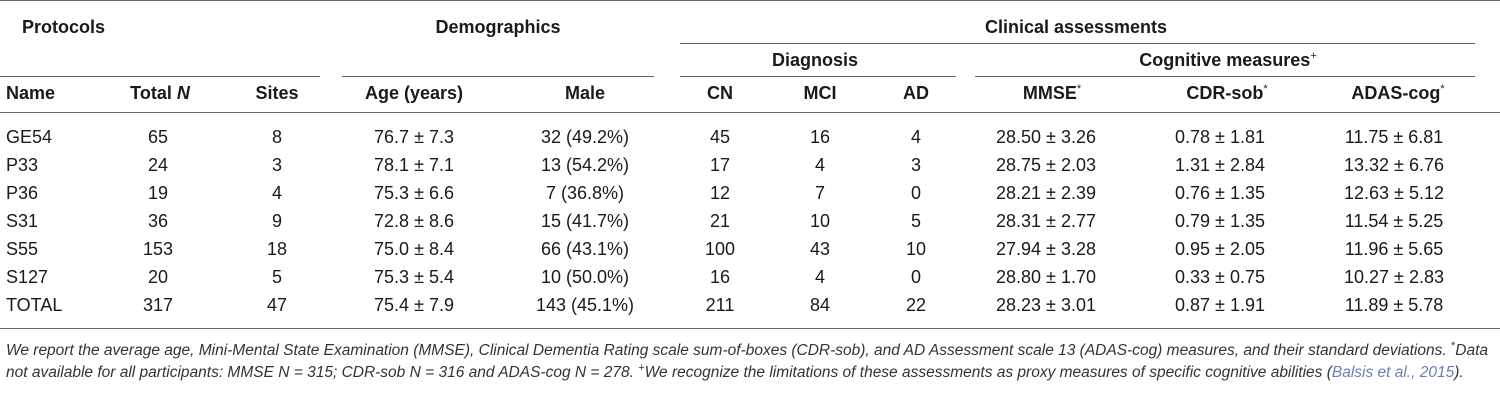 The width and height of the screenshot is (1500, 415). I want to click on cell-male: 143 (45.1%), so click(585, 305).